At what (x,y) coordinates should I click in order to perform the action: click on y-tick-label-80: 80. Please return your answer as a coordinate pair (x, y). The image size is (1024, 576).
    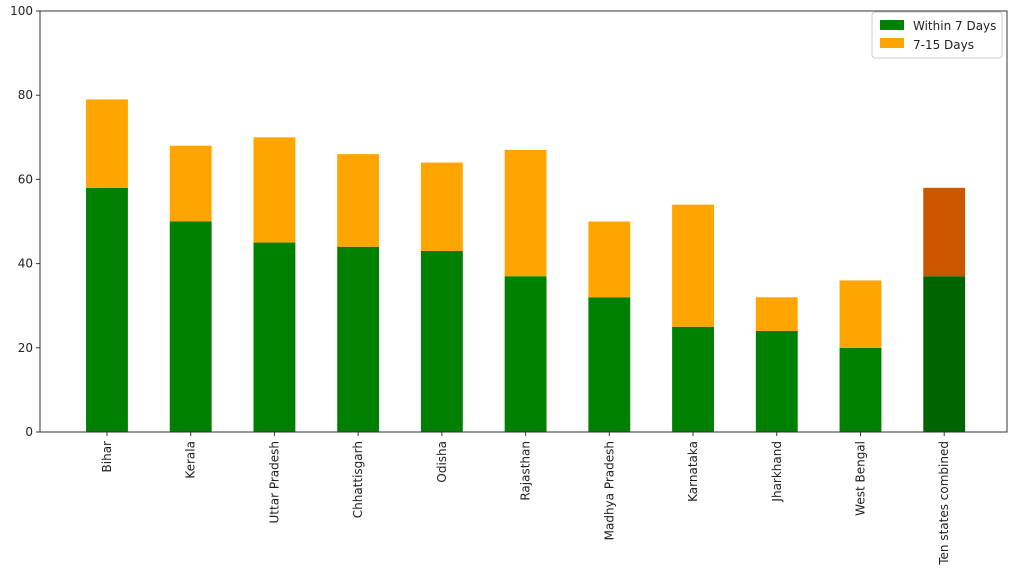
    Looking at the image, I should click on (25, 95).